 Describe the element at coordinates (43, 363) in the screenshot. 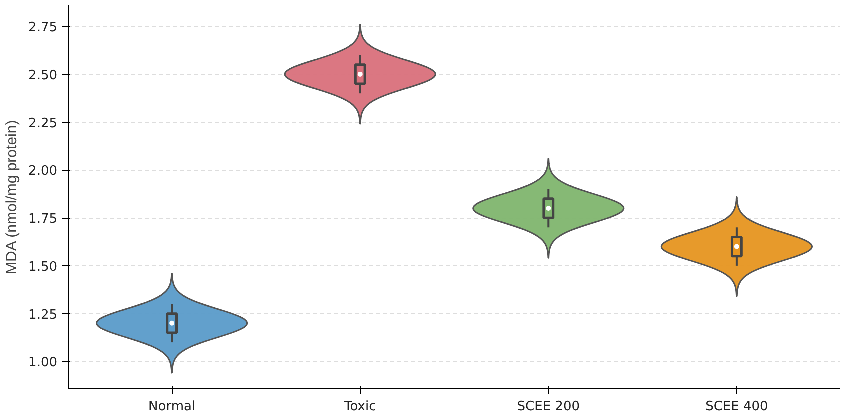

I see `y-tick-label: 1.00` at that location.